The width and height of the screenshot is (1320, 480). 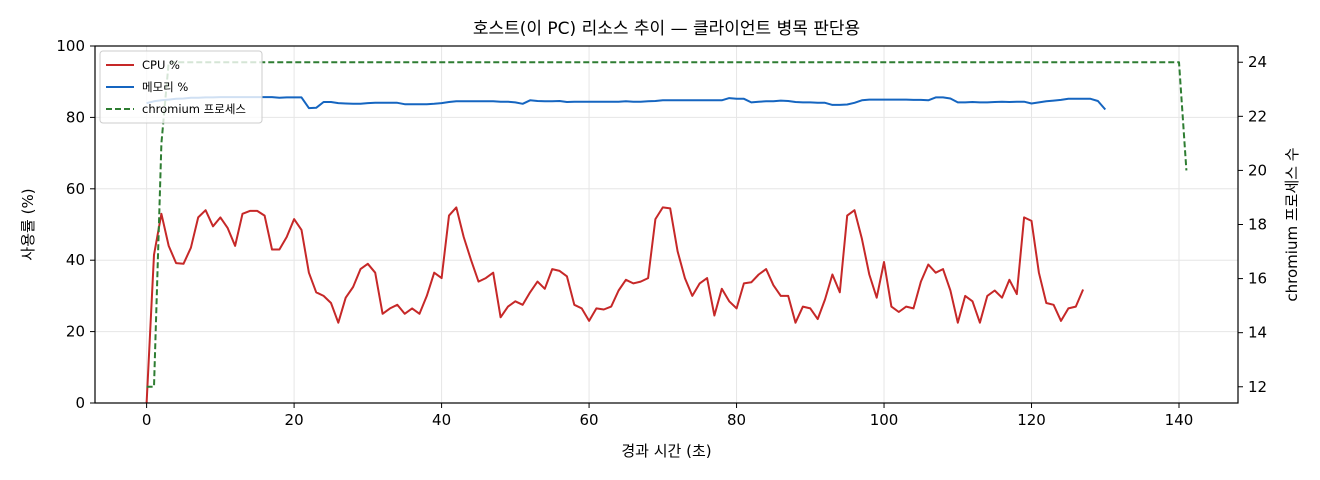 What do you see at coordinates (626, 103) in the screenshot?
I see `series-line-memory` at bounding box center [626, 103].